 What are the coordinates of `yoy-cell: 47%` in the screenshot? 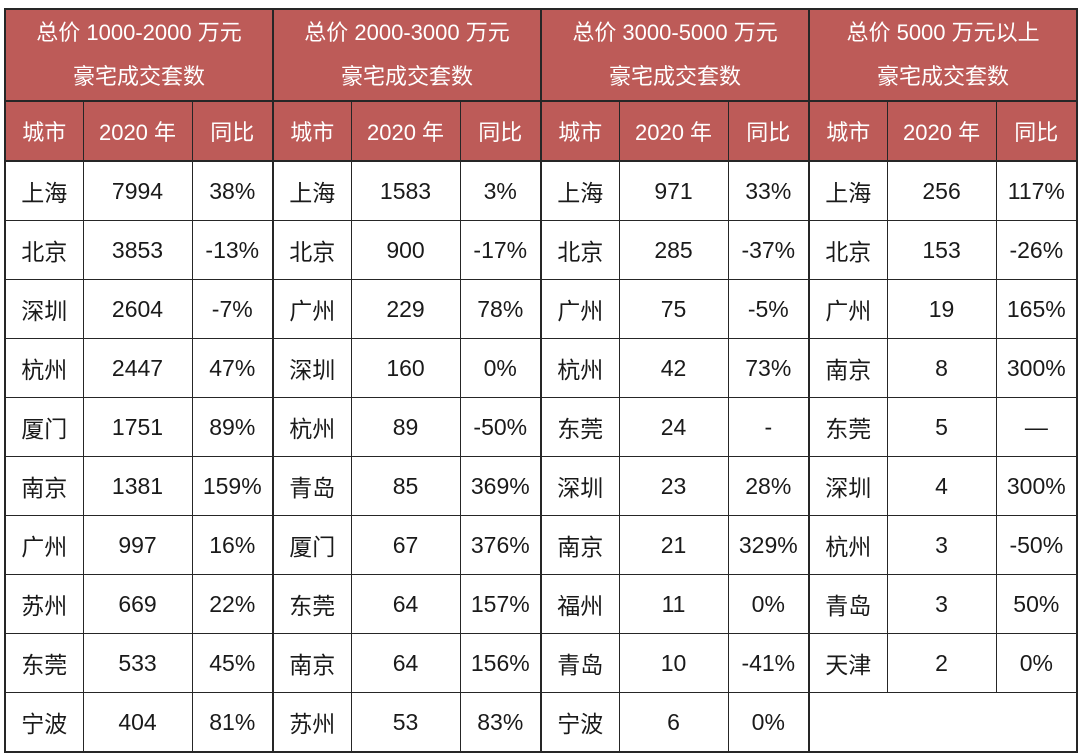 It's located at (232, 368).